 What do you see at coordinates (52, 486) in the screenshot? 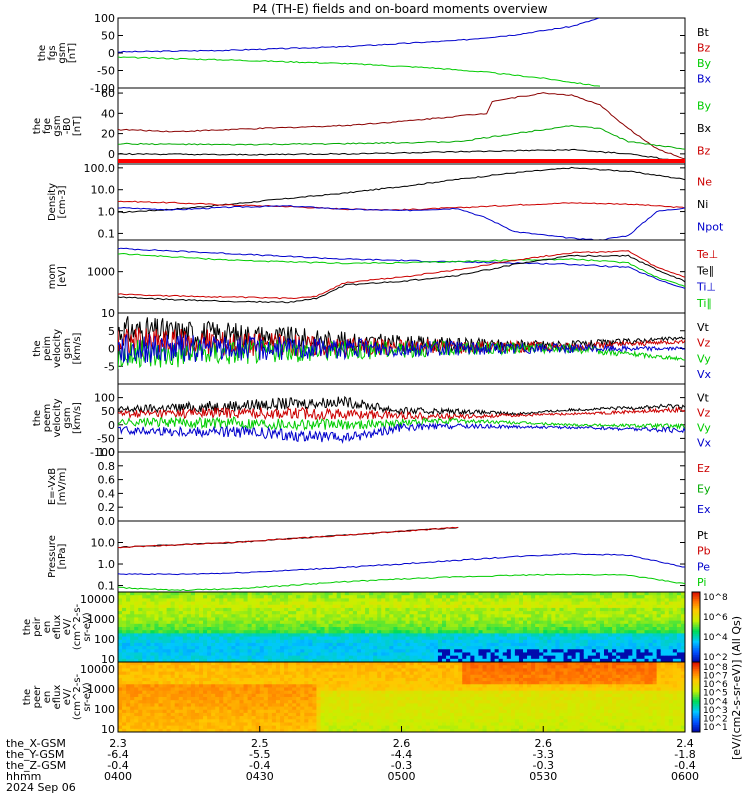
I see `ylabel-line: E=-VxB` at bounding box center [52, 486].